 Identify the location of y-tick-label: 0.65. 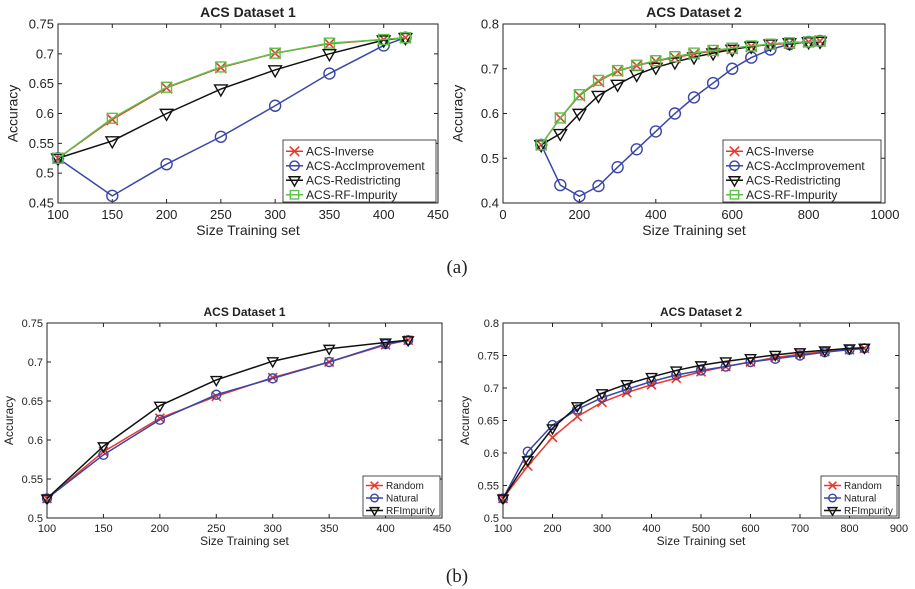
(41, 83).